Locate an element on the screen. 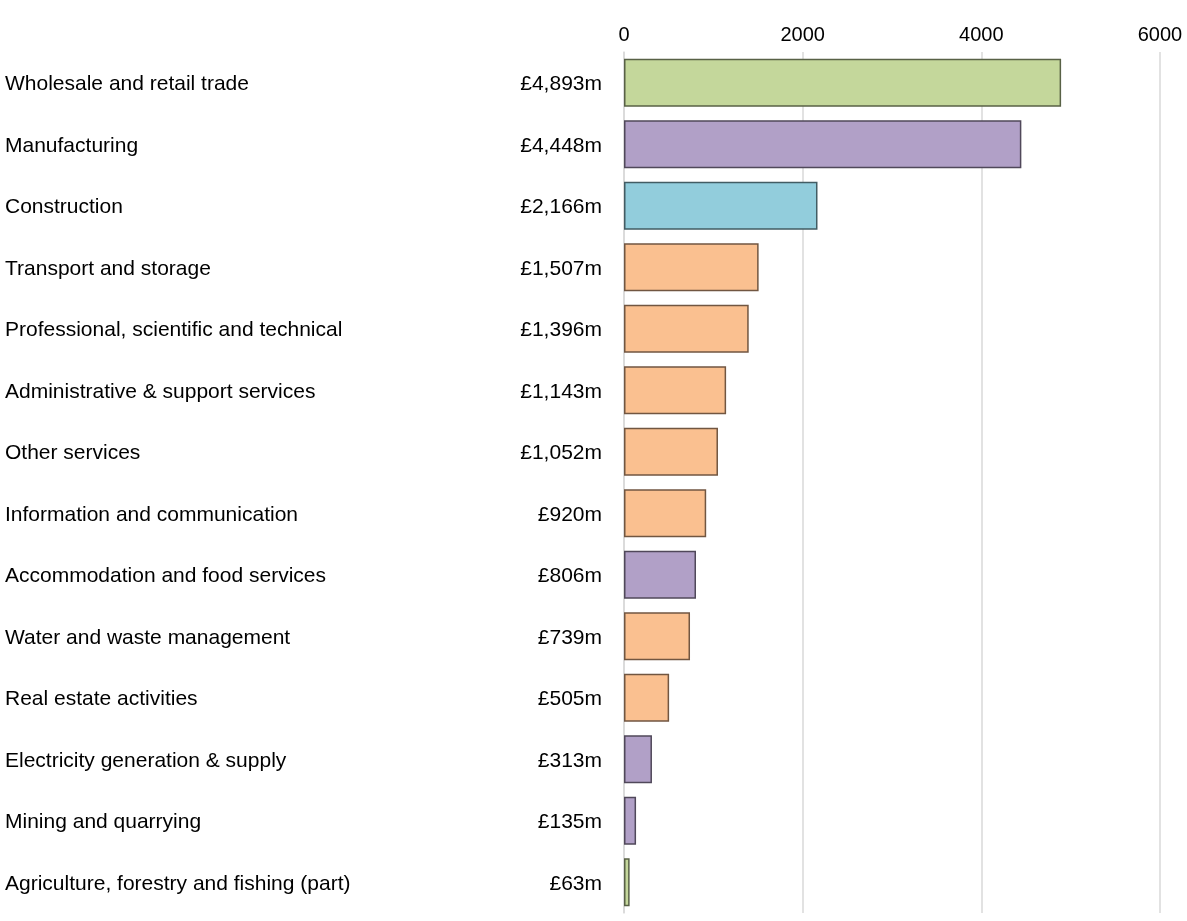  y-tick-label: Electricity generation & supply is located at coordinates (146, 759).